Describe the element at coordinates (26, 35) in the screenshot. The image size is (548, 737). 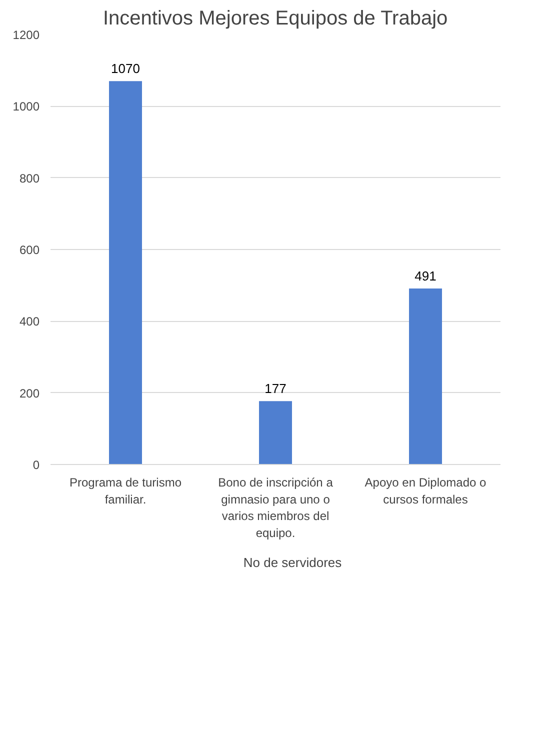
I see `y-tick-label: 1200` at that location.